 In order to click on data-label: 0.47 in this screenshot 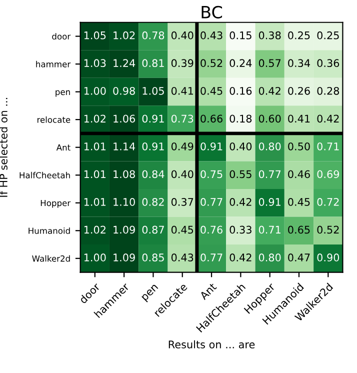, I will do `click(299, 258)`.